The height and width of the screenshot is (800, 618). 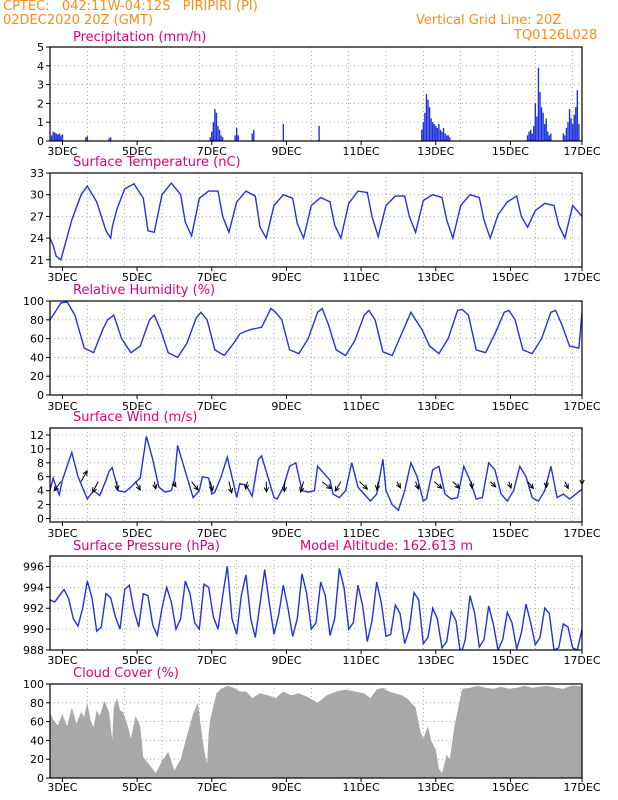 What do you see at coordinates (489, 20) in the screenshot?
I see `grid-note: Vertical Grid Line: 20Z` at bounding box center [489, 20].